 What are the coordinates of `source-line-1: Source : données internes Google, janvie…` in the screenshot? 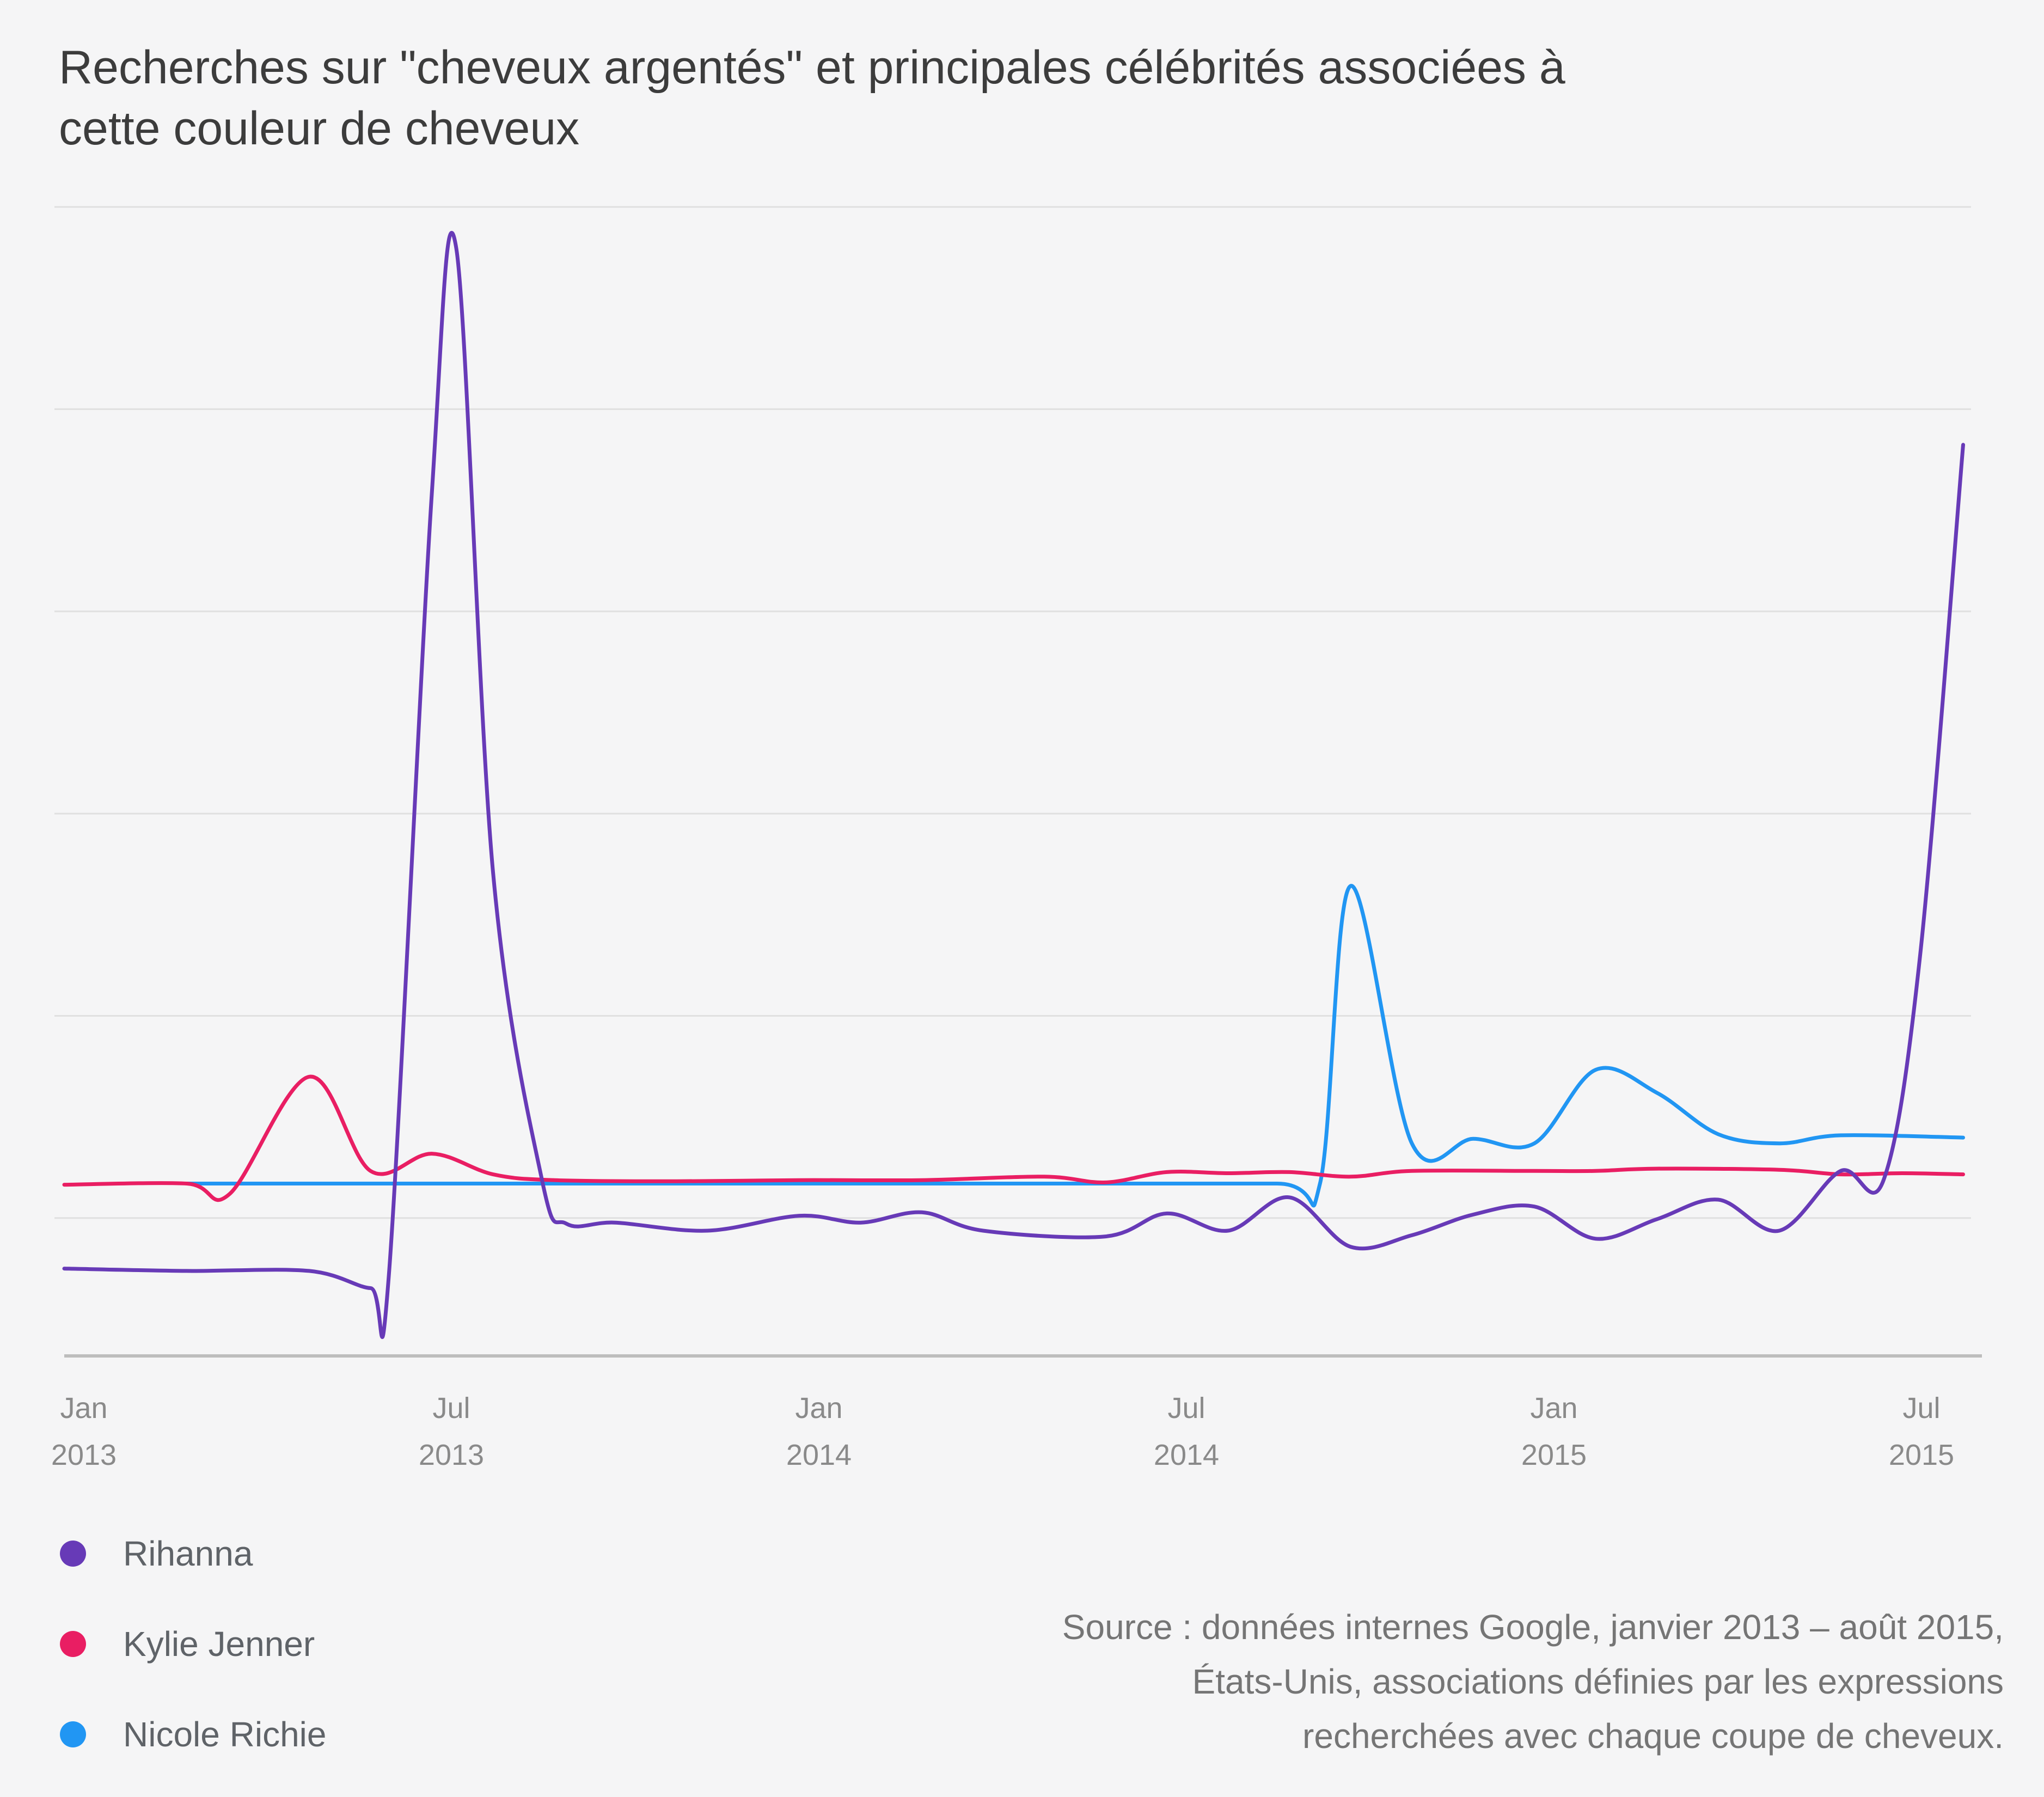 It's located at (1533, 1627).